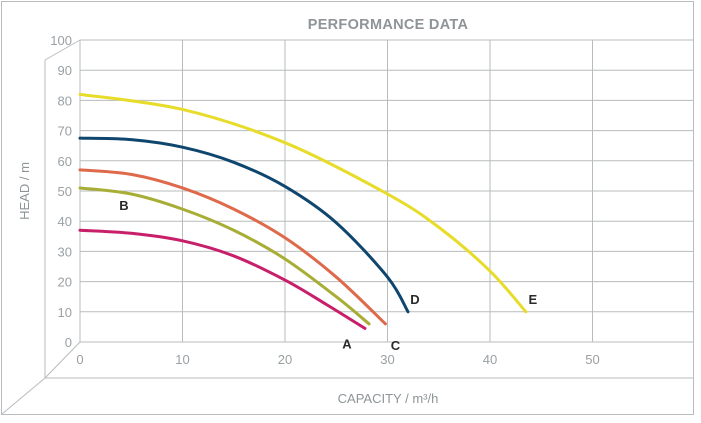  Describe the element at coordinates (24, 191) in the screenshot. I see `y-axis-label: HEAD / m` at that location.